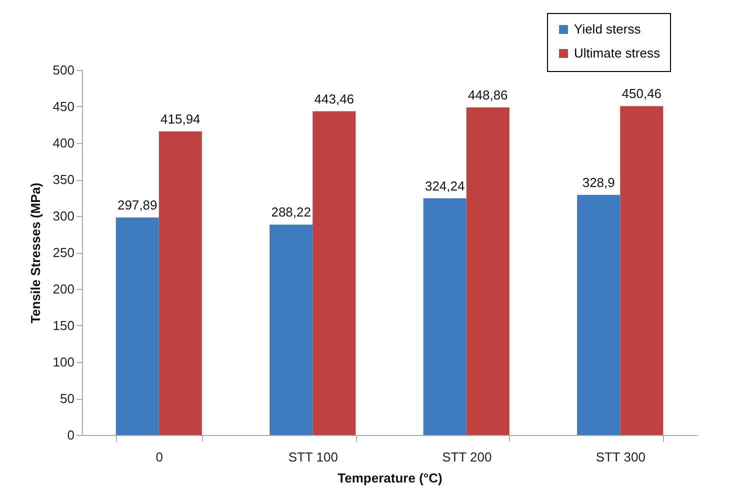 This screenshot has width=751, height=501. I want to click on y-tick-label: 300, so click(63, 216).